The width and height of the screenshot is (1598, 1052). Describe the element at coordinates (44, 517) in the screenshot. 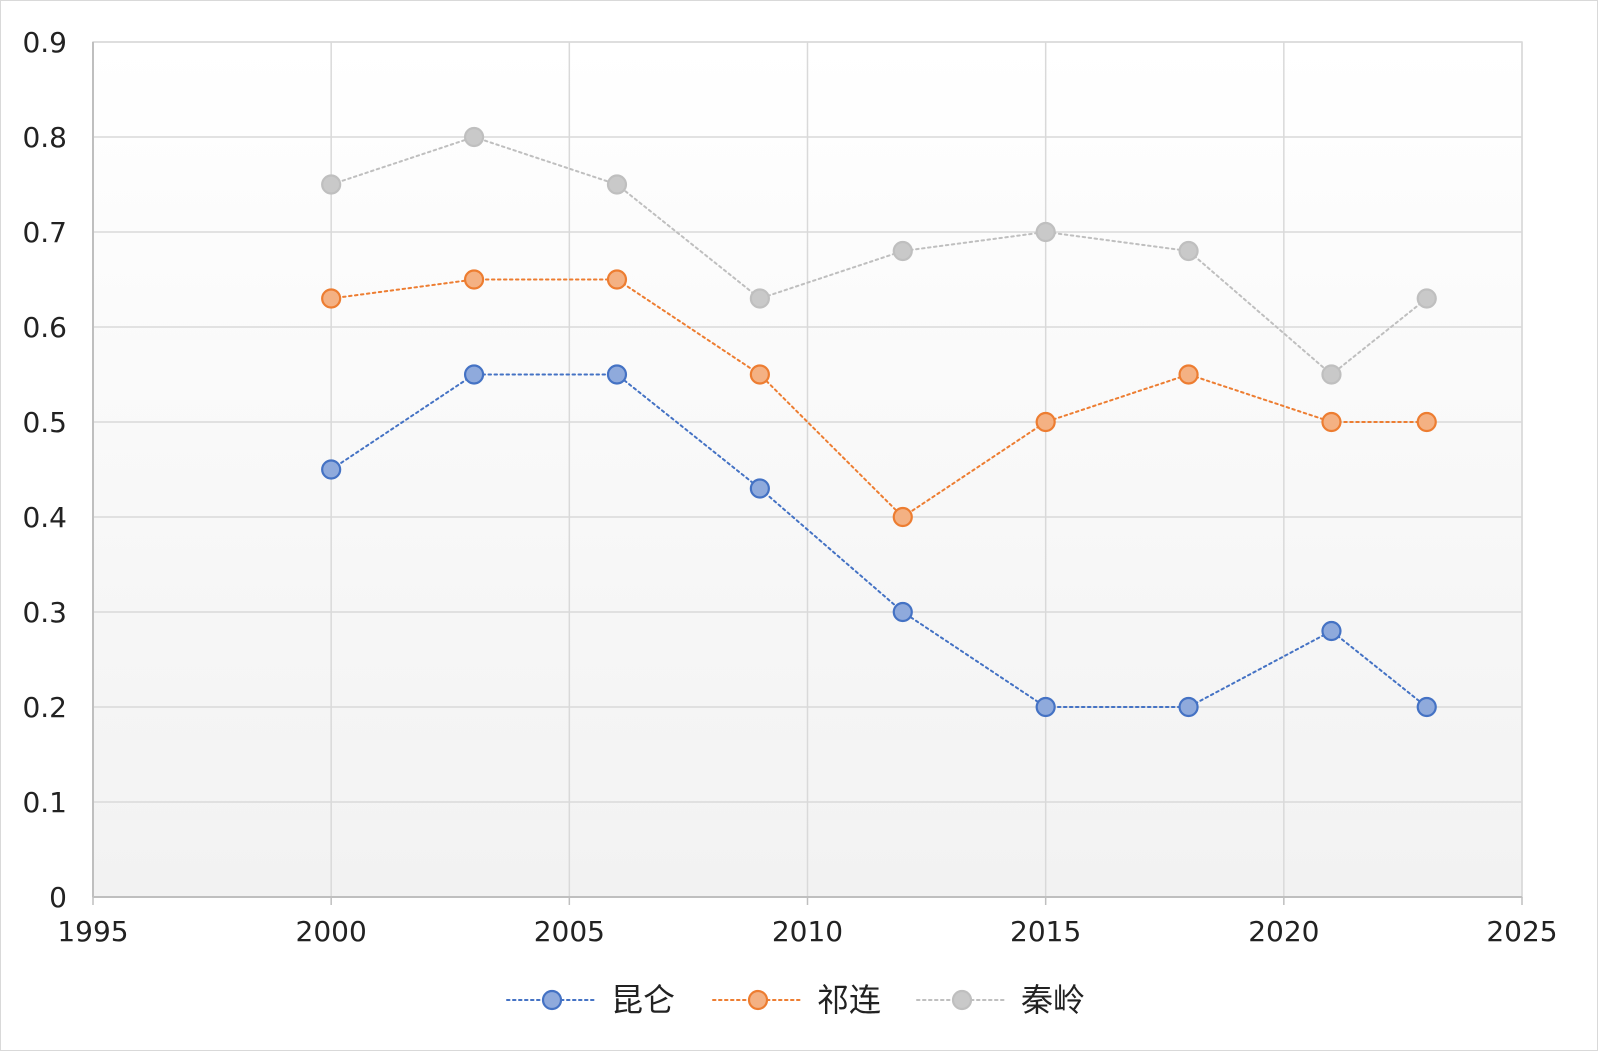

I see `y-tick-label: 0.4` at that location.